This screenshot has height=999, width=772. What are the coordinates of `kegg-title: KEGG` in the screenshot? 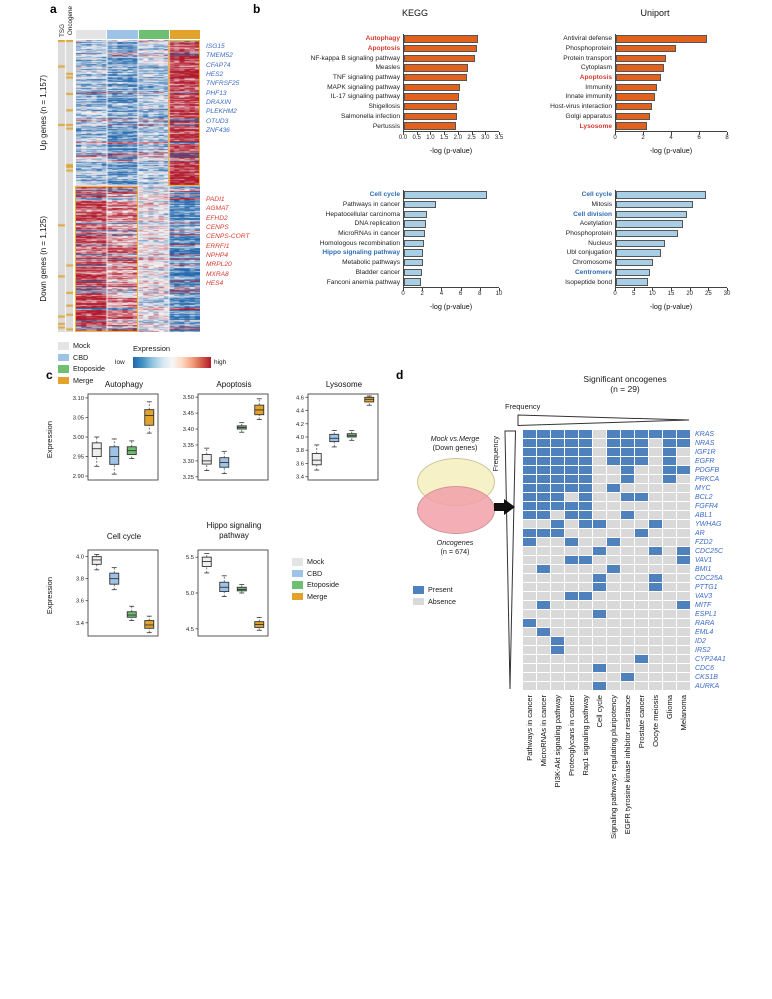 It's located at (414, 13).